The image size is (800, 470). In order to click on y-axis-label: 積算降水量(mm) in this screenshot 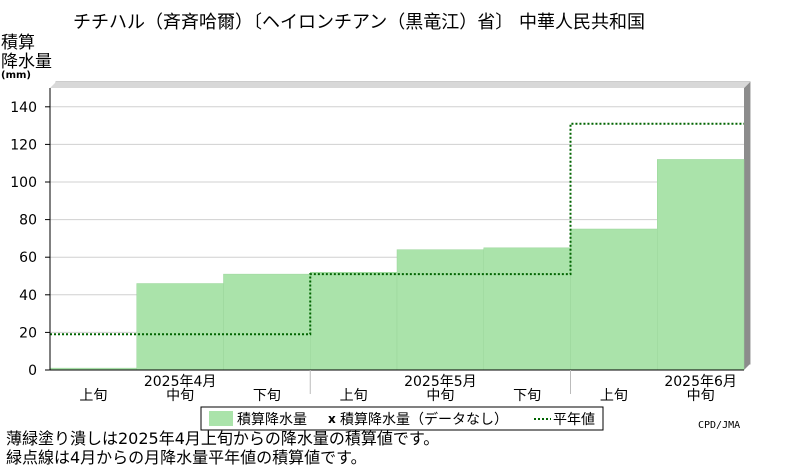, I will do `click(26, 57)`.